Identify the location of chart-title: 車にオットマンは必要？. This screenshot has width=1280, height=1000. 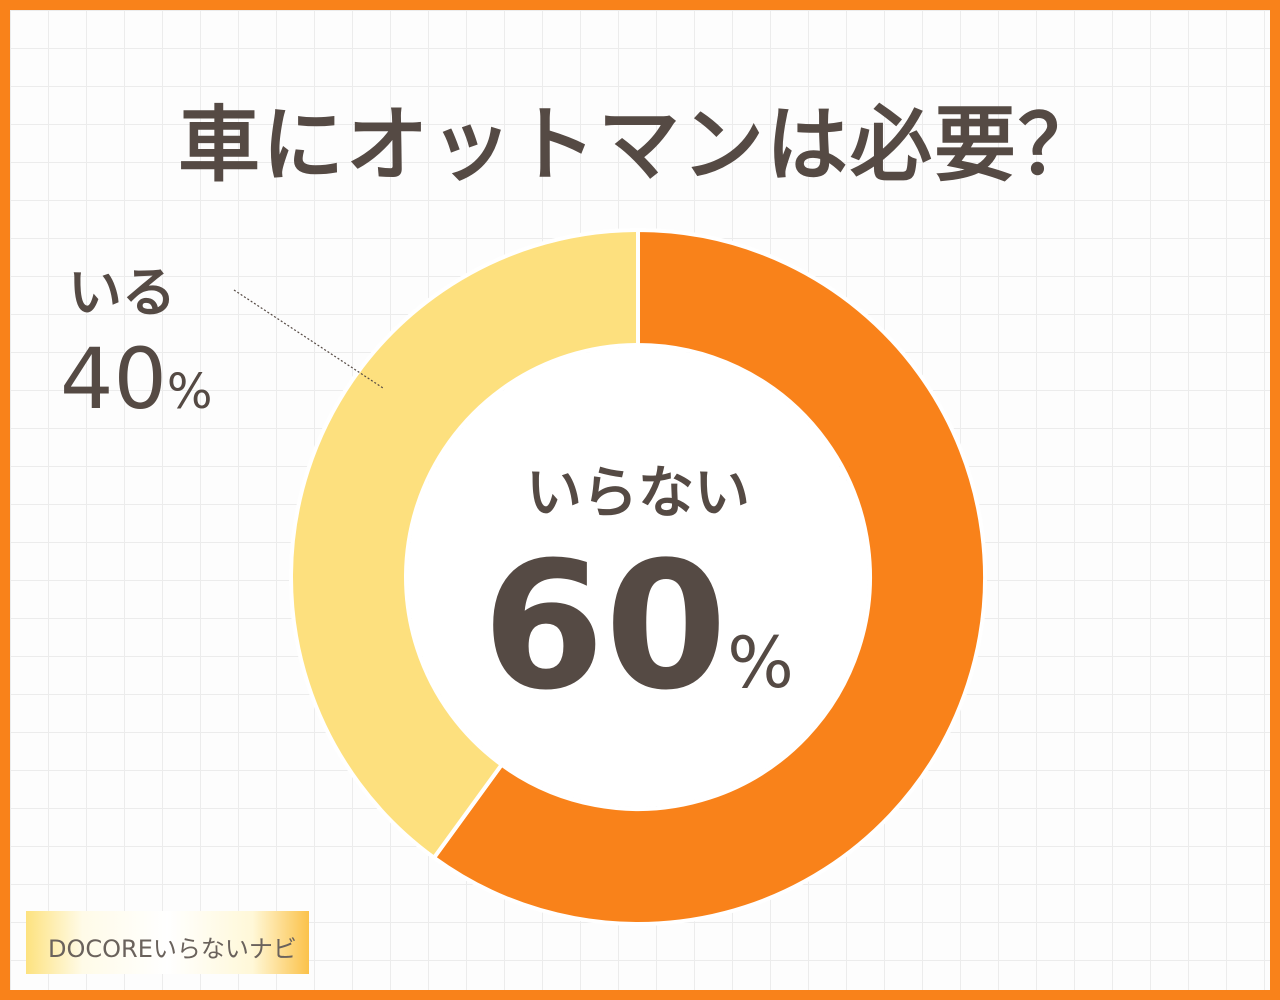
(639, 145).